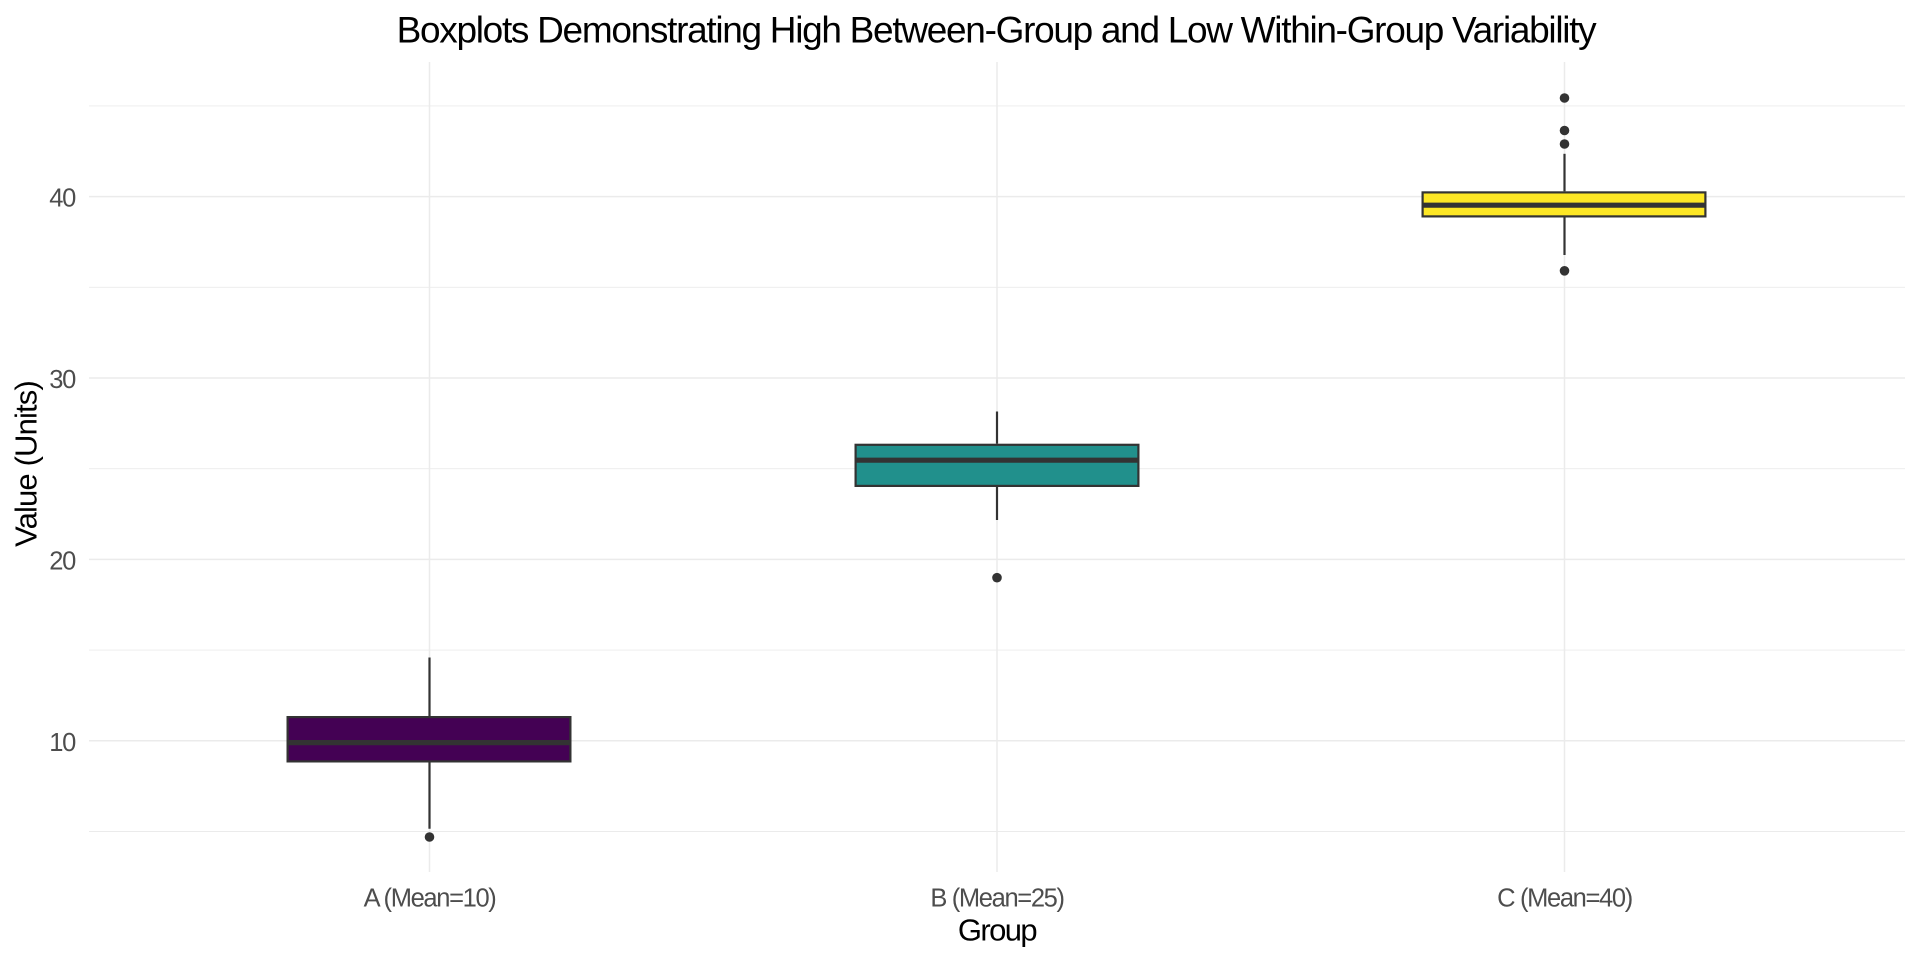 The height and width of the screenshot is (960, 1920). What do you see at coordinates (62, 743) in the screenshot?
I see `svg-text: 10` at bounding box center [62, 743].